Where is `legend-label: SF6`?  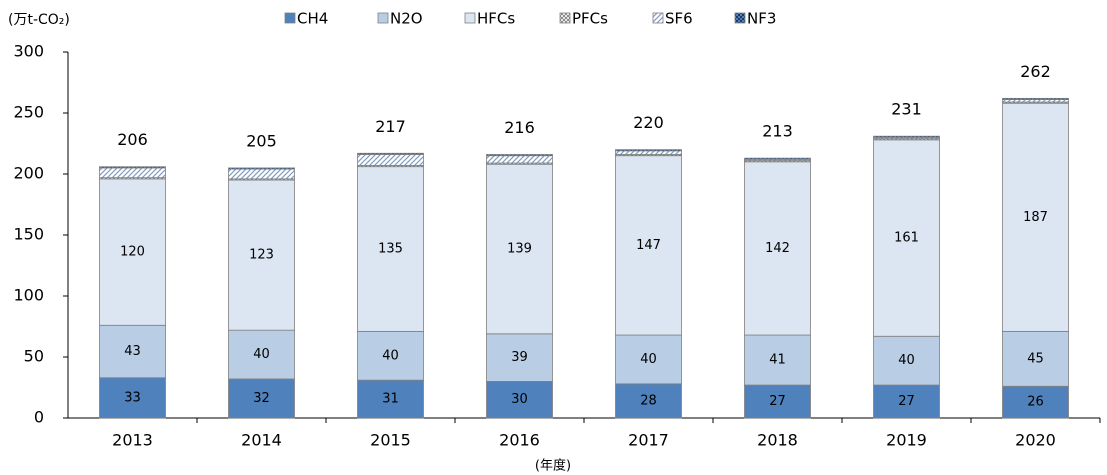 legend-label: SF6 is located at coordinates (679, 19).